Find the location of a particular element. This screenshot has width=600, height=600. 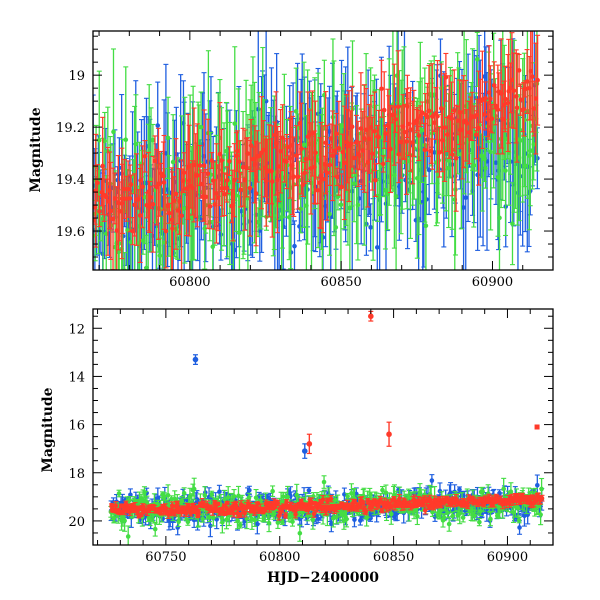

top-panel-ylabel: Magnitude is located at coordinates (36, 149).